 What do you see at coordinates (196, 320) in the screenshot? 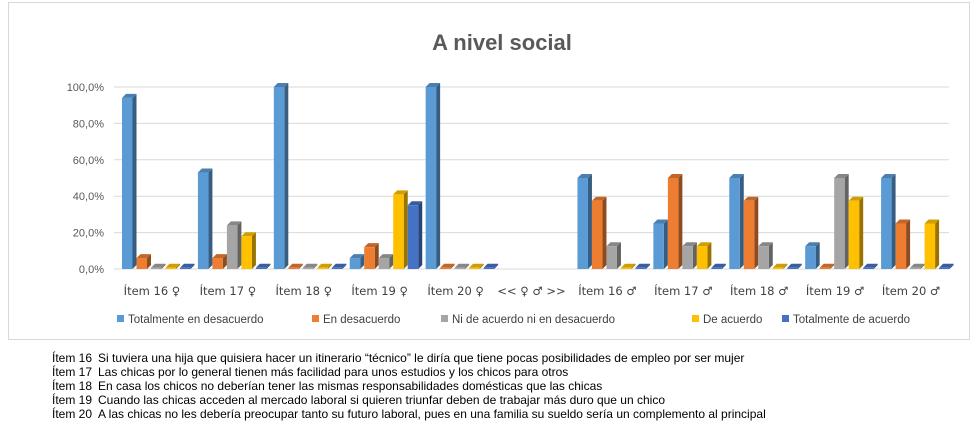
I see `legend-label: Totalmente en desacuerdo` at bounding box center [196, 320].